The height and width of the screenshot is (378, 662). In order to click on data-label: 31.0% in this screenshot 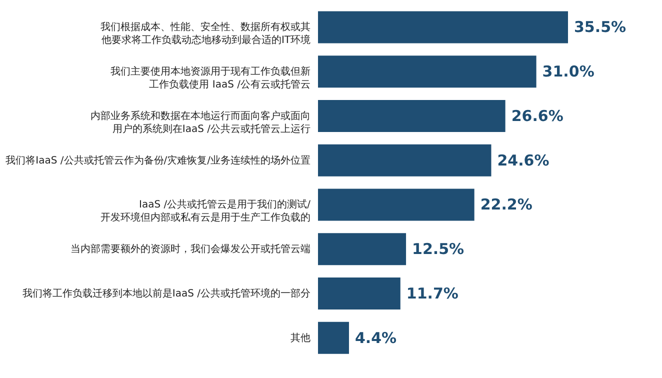, I will do `click(568, 71)`.